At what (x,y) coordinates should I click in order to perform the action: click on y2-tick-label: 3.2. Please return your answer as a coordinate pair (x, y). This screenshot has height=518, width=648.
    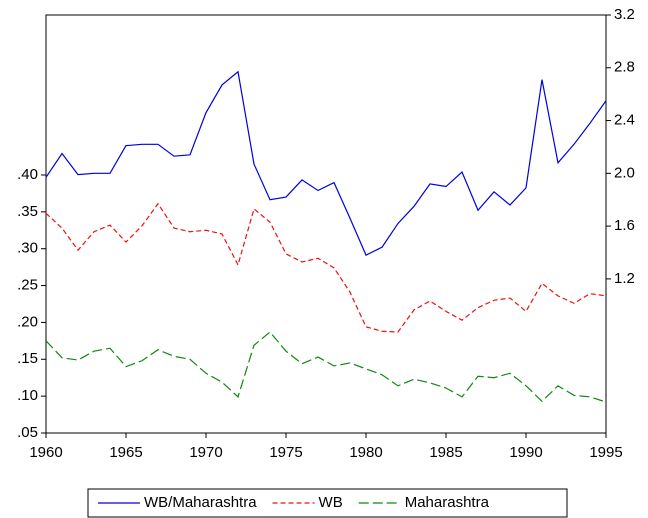
    Looking at the image, I should click on (624, 14).